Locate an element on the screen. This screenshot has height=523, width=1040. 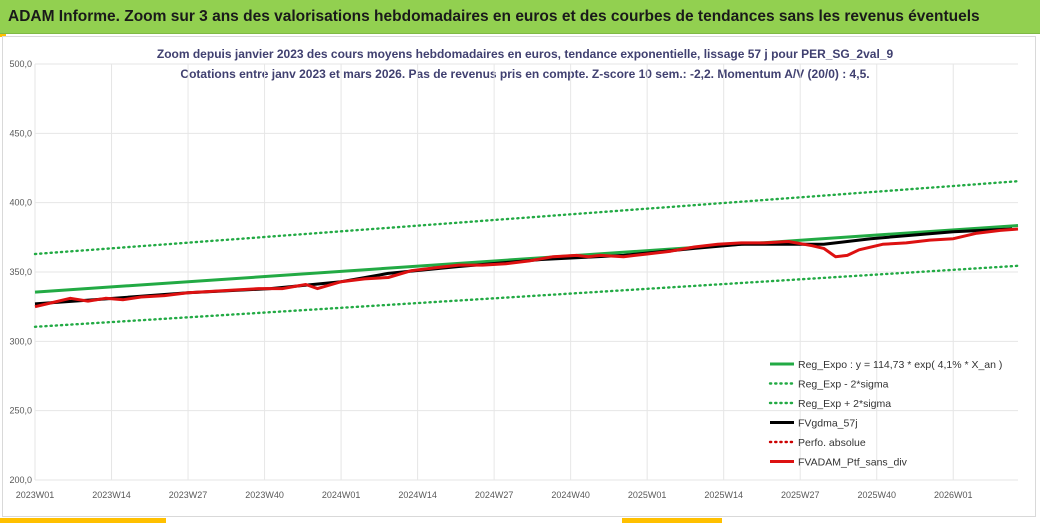
y-tick-label: 450,0 is located at coordinates (20, 133).